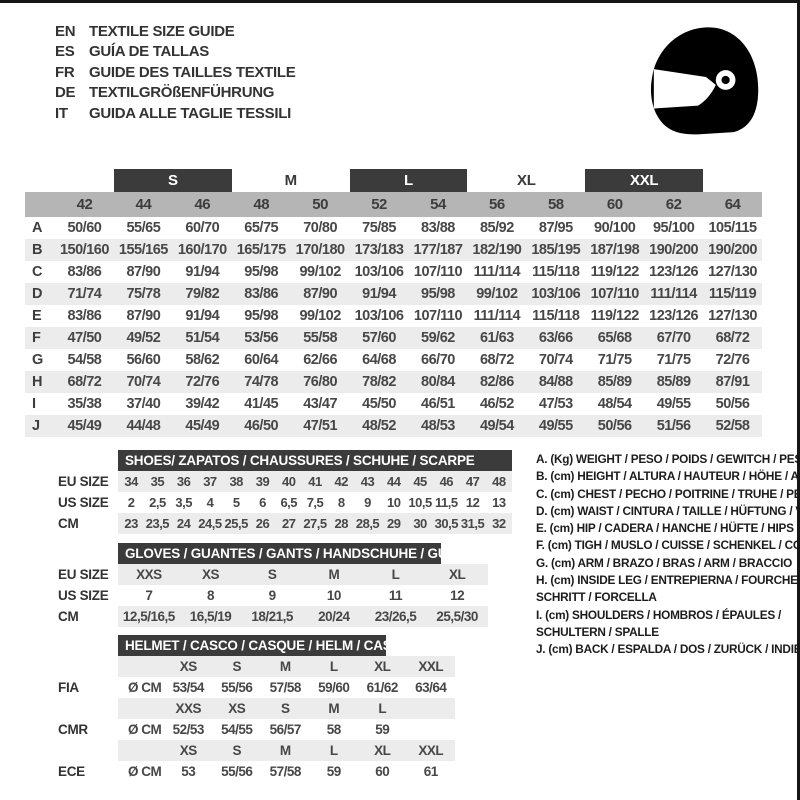  Describe the element at coordinates (261, 404) in the screenshot. I see `measure-value: 41/45` at that location.